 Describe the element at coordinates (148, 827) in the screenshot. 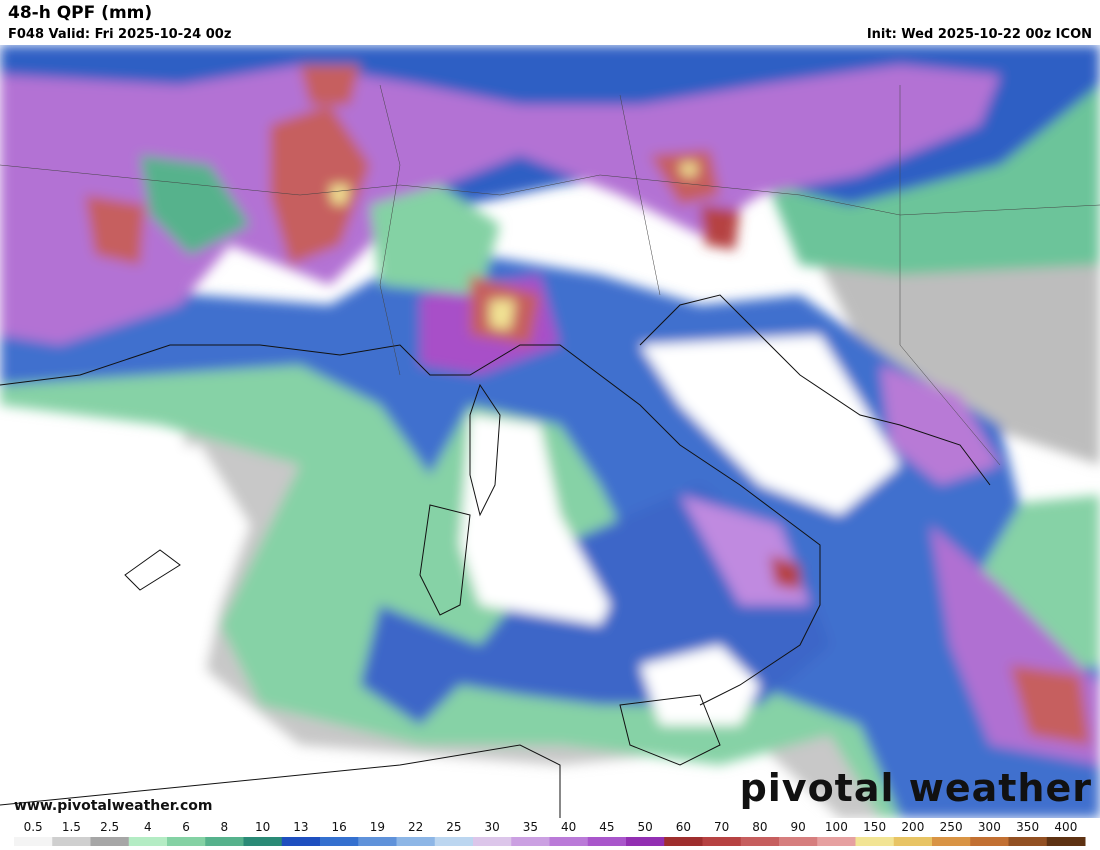

I see `colorbar-label: 4` at that location.